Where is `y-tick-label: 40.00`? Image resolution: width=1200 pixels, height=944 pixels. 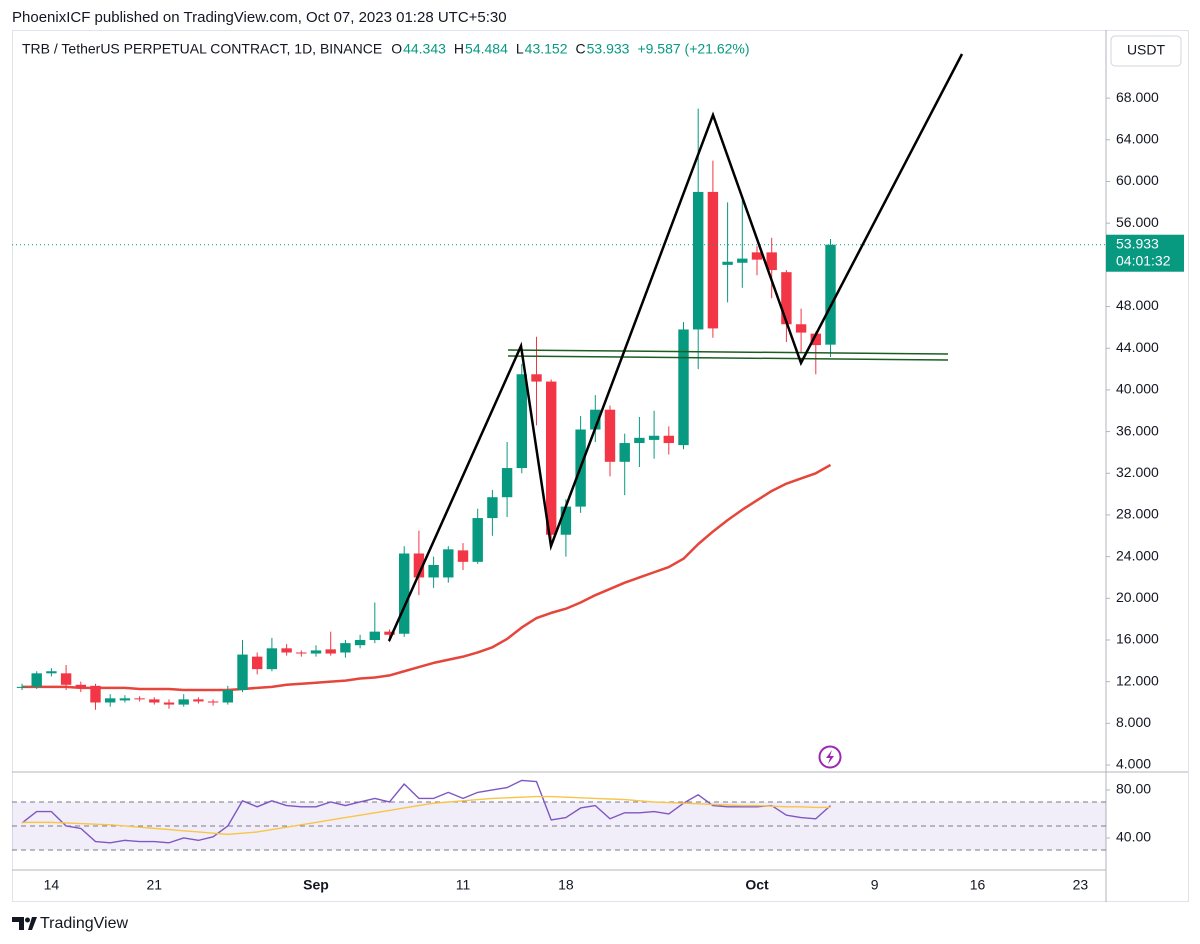 y-tick-label: 40.00 is located at coordinates (1133, 837).